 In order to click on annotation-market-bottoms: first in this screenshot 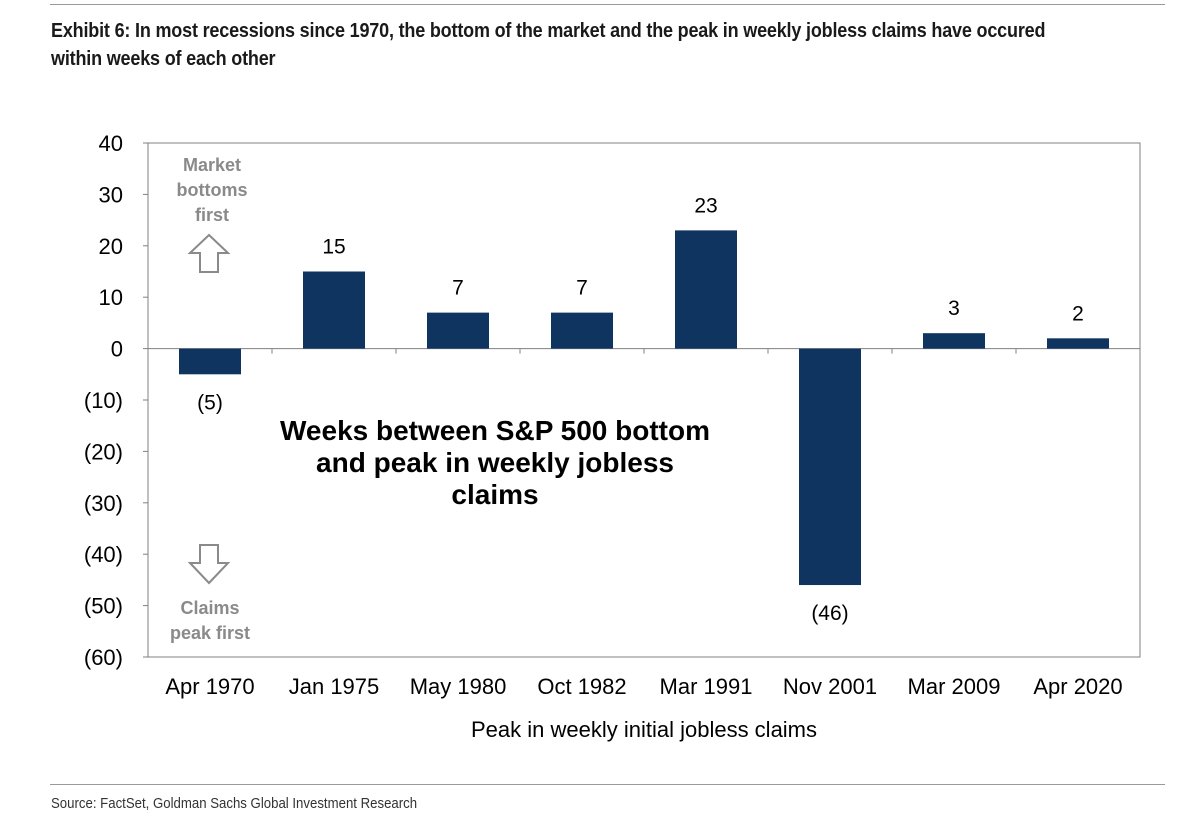, I will do `click(212, 215)`.